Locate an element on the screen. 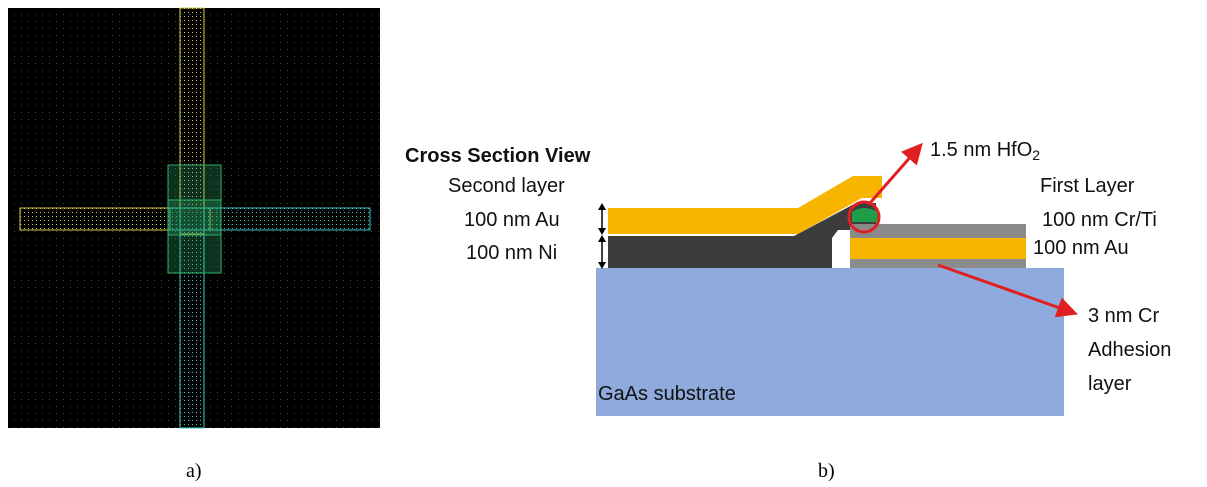 This screenshot has height=487, width=1207. thickness-arrow-ni is located at coordinates (602, 252).